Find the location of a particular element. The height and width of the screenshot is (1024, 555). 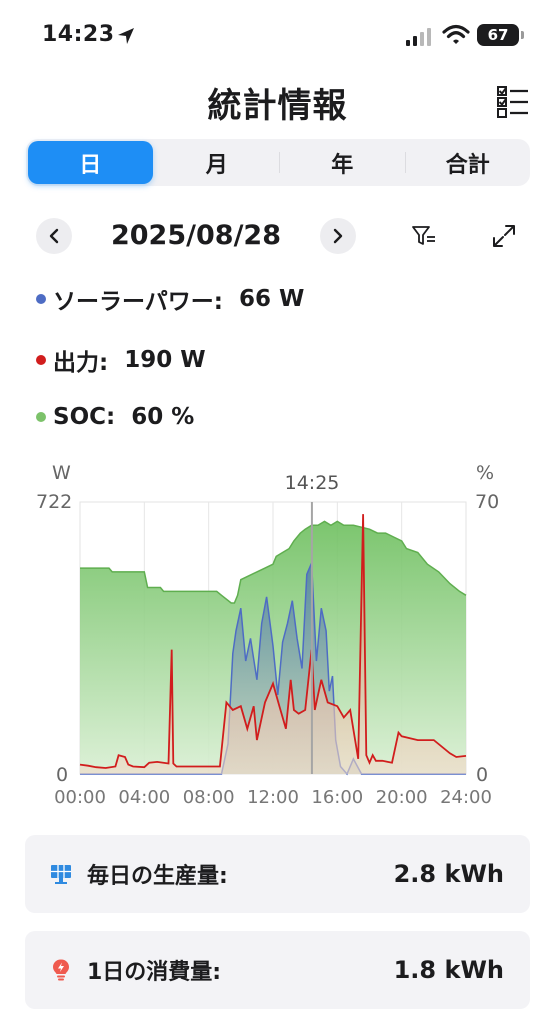

status-time: 14:23 is located at coordinates (78, 34).